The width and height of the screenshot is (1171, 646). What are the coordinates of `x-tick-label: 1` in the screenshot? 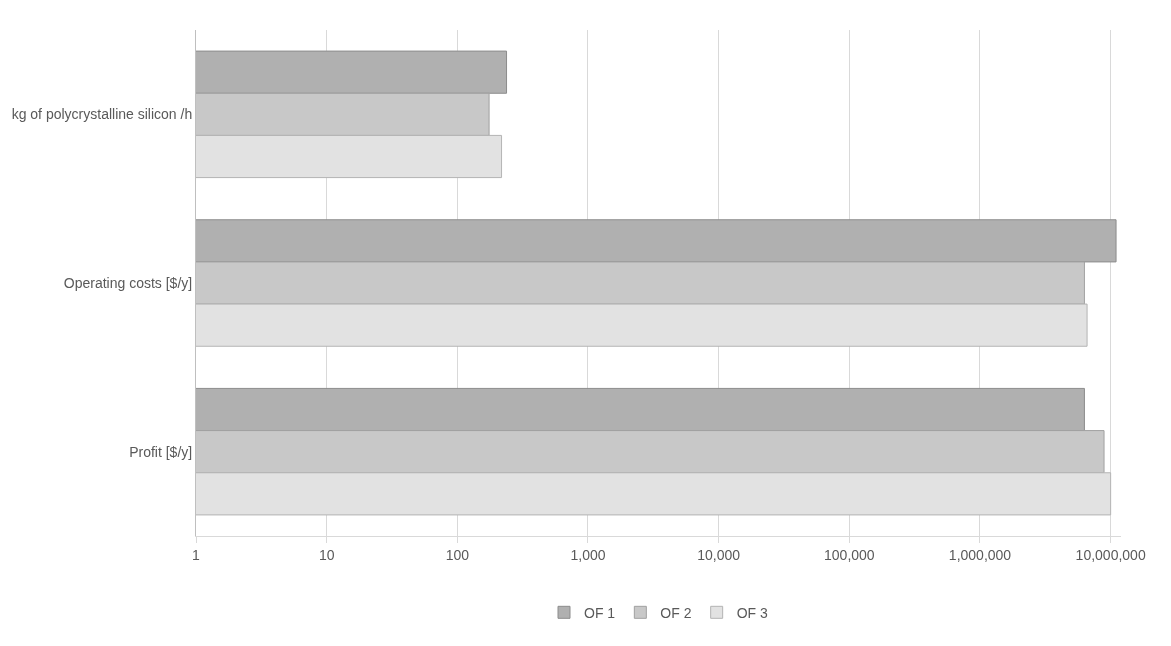 It's located at (196, 554).